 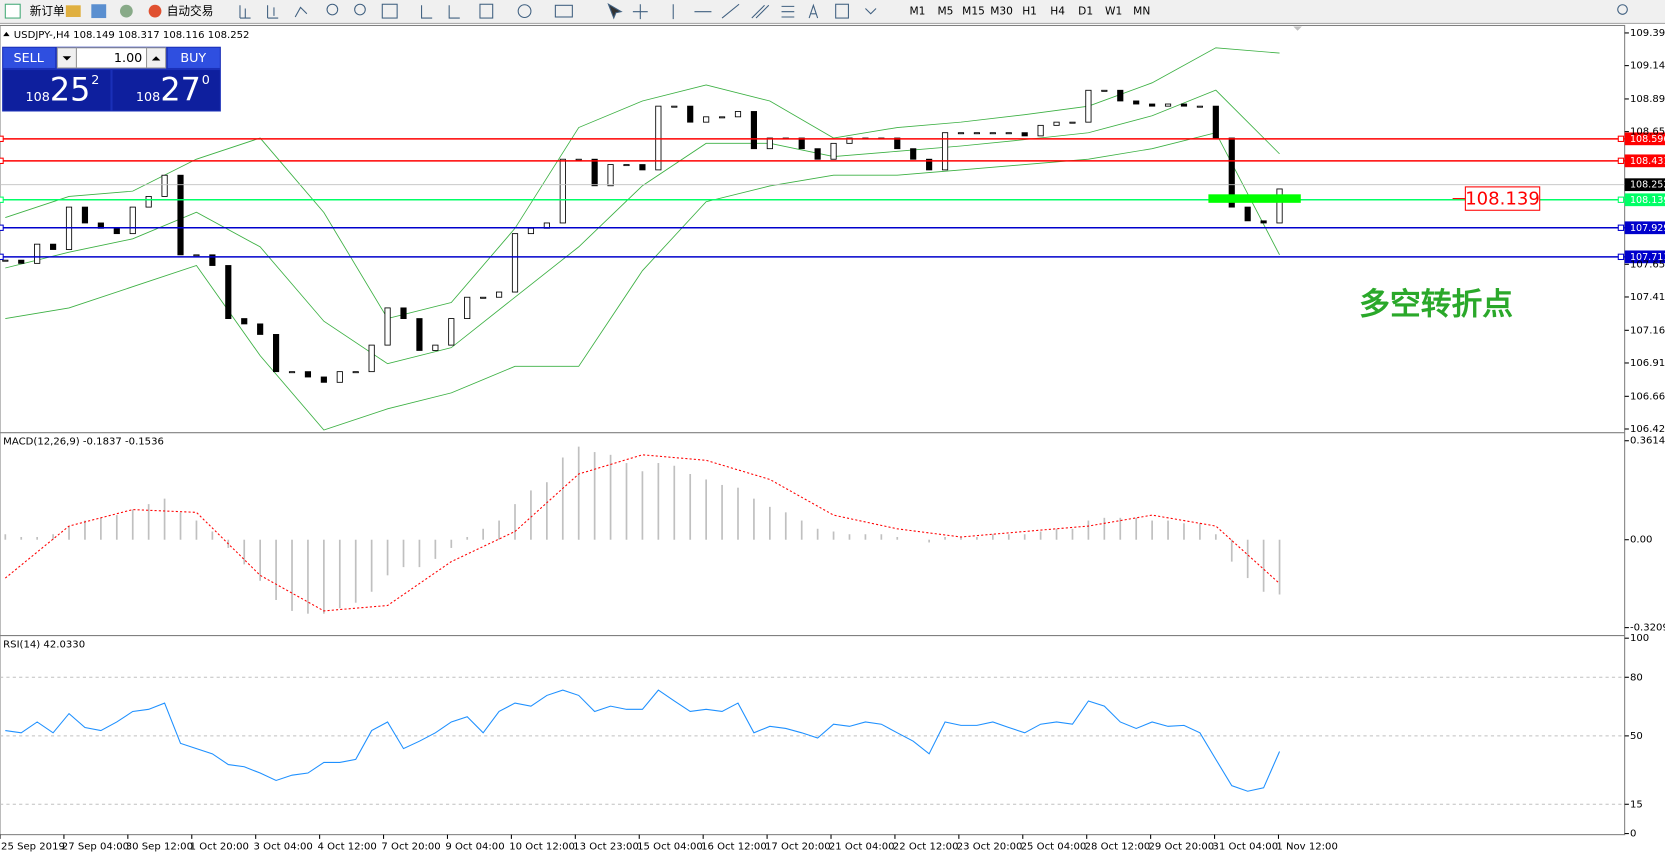 I want to click on sell-button, so click(x=29, y=57).